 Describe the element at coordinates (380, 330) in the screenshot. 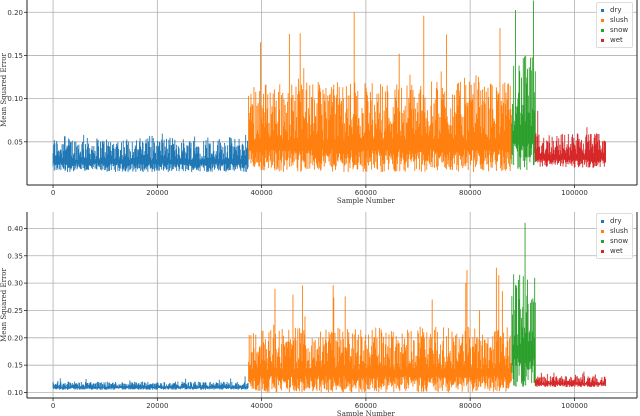

I see `series-slush` at that location.